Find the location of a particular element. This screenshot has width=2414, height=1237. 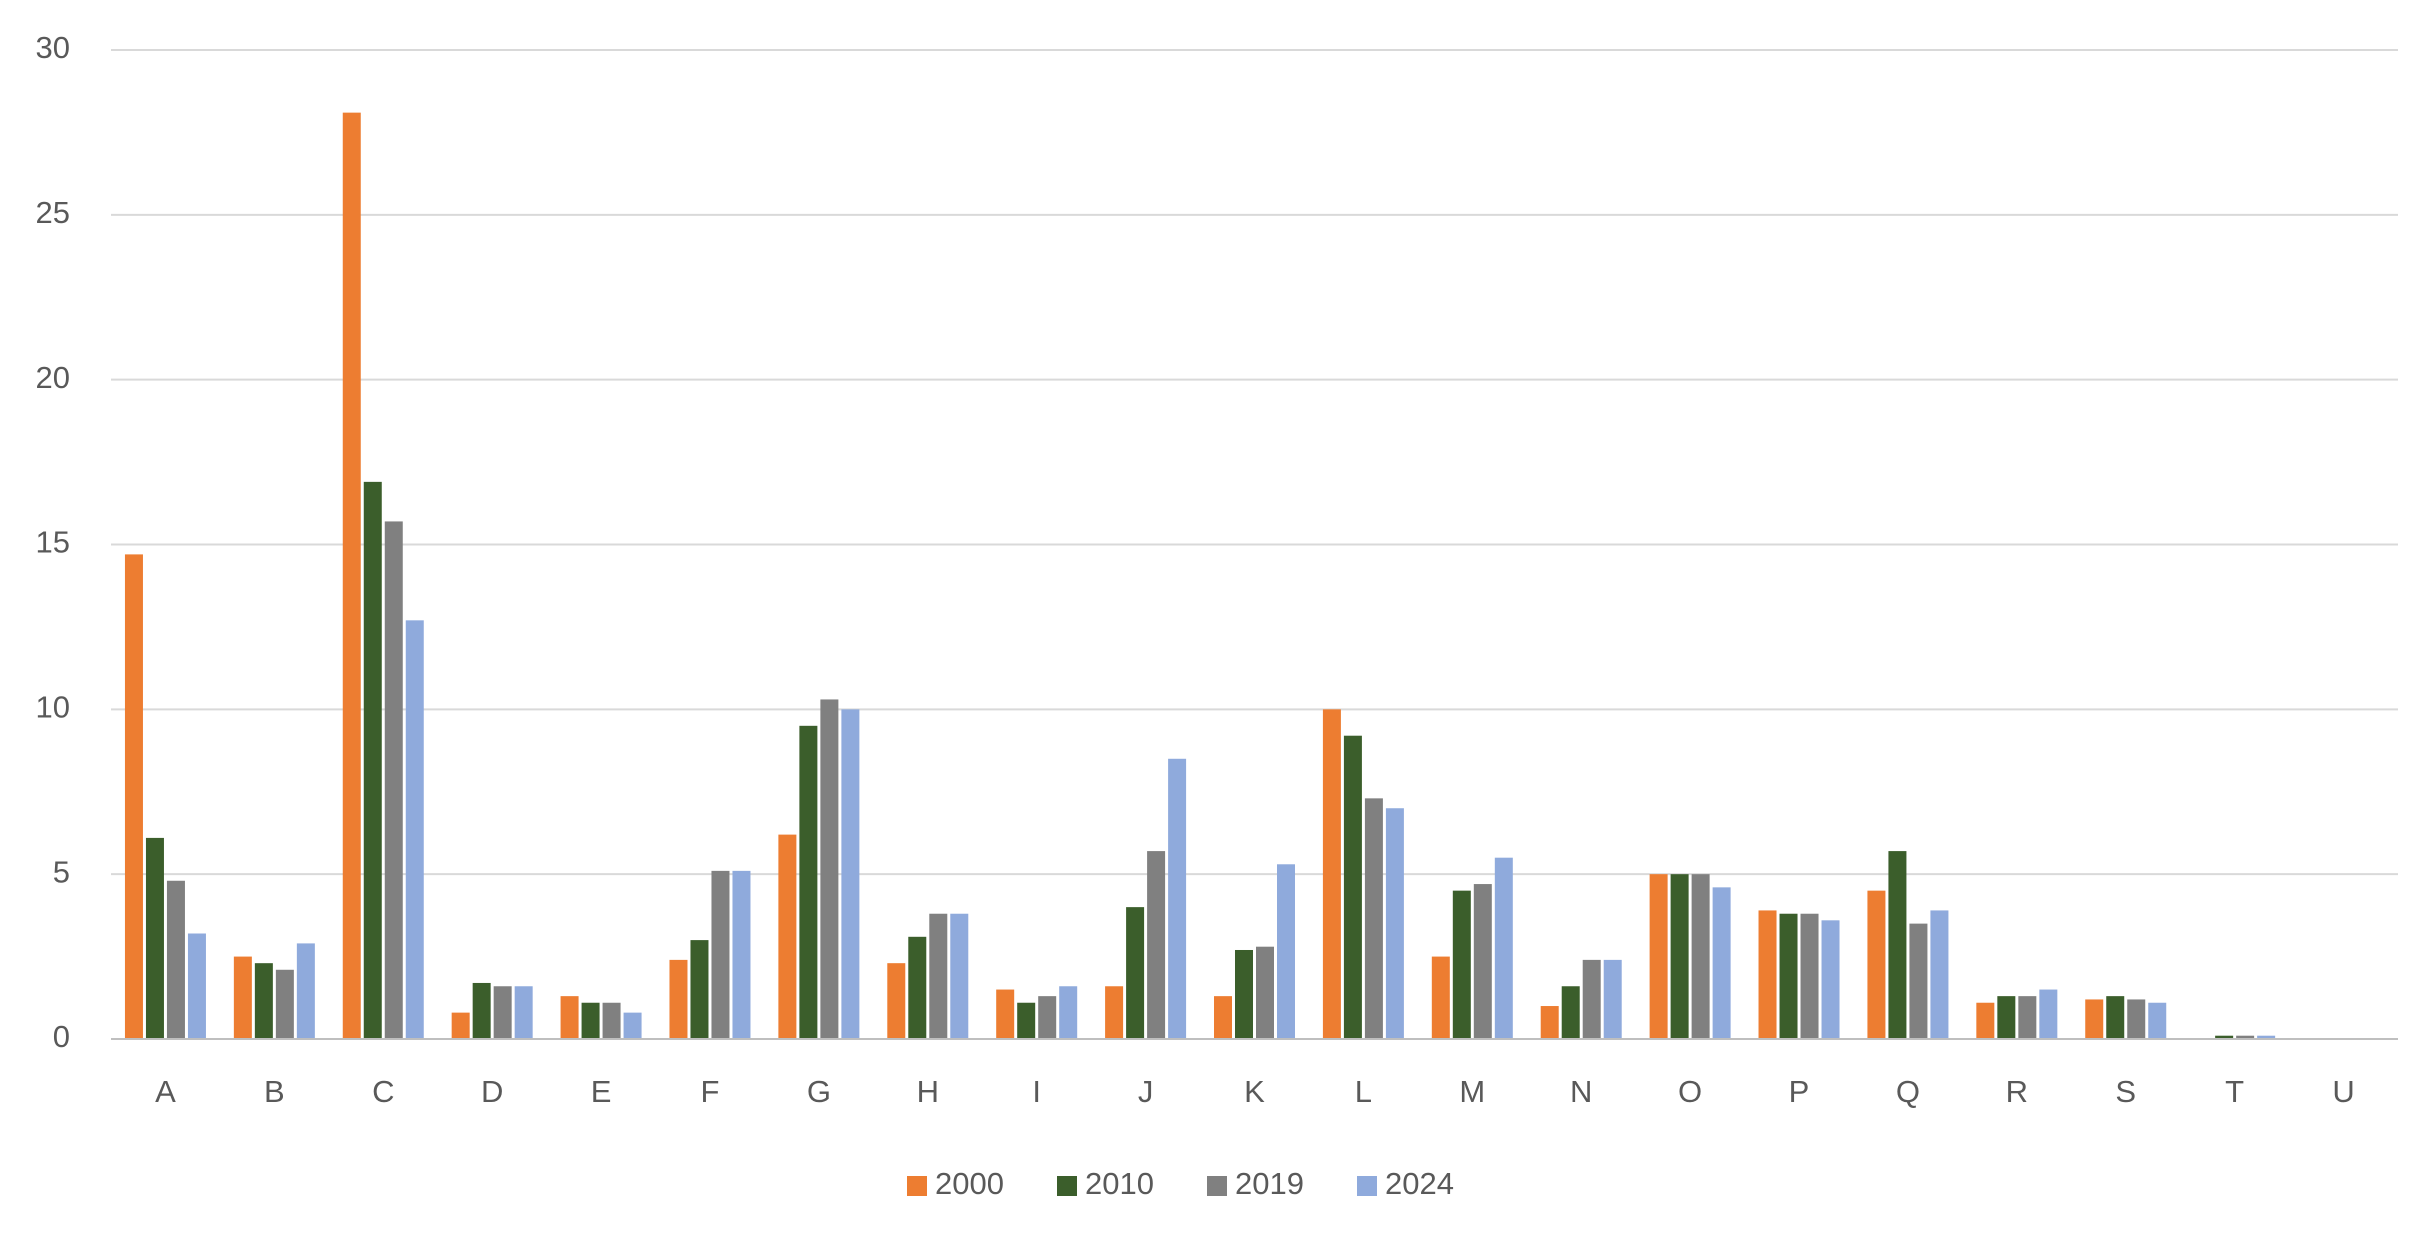

y-tick-label: 10 is located at coordinates (53, 707).